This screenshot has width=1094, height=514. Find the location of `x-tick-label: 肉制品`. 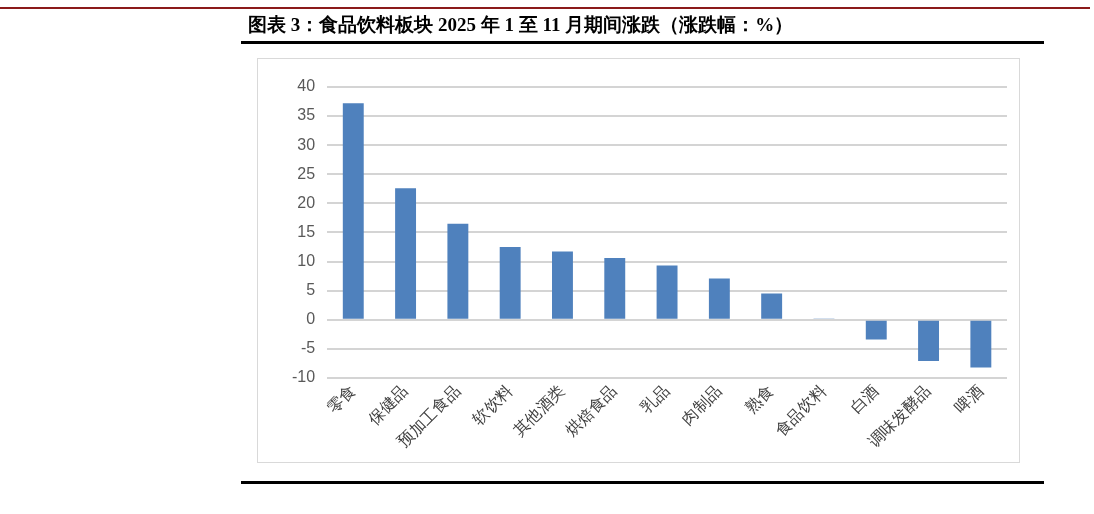

x-tick-label: 肉制品 is located at coordinates (701, 404).